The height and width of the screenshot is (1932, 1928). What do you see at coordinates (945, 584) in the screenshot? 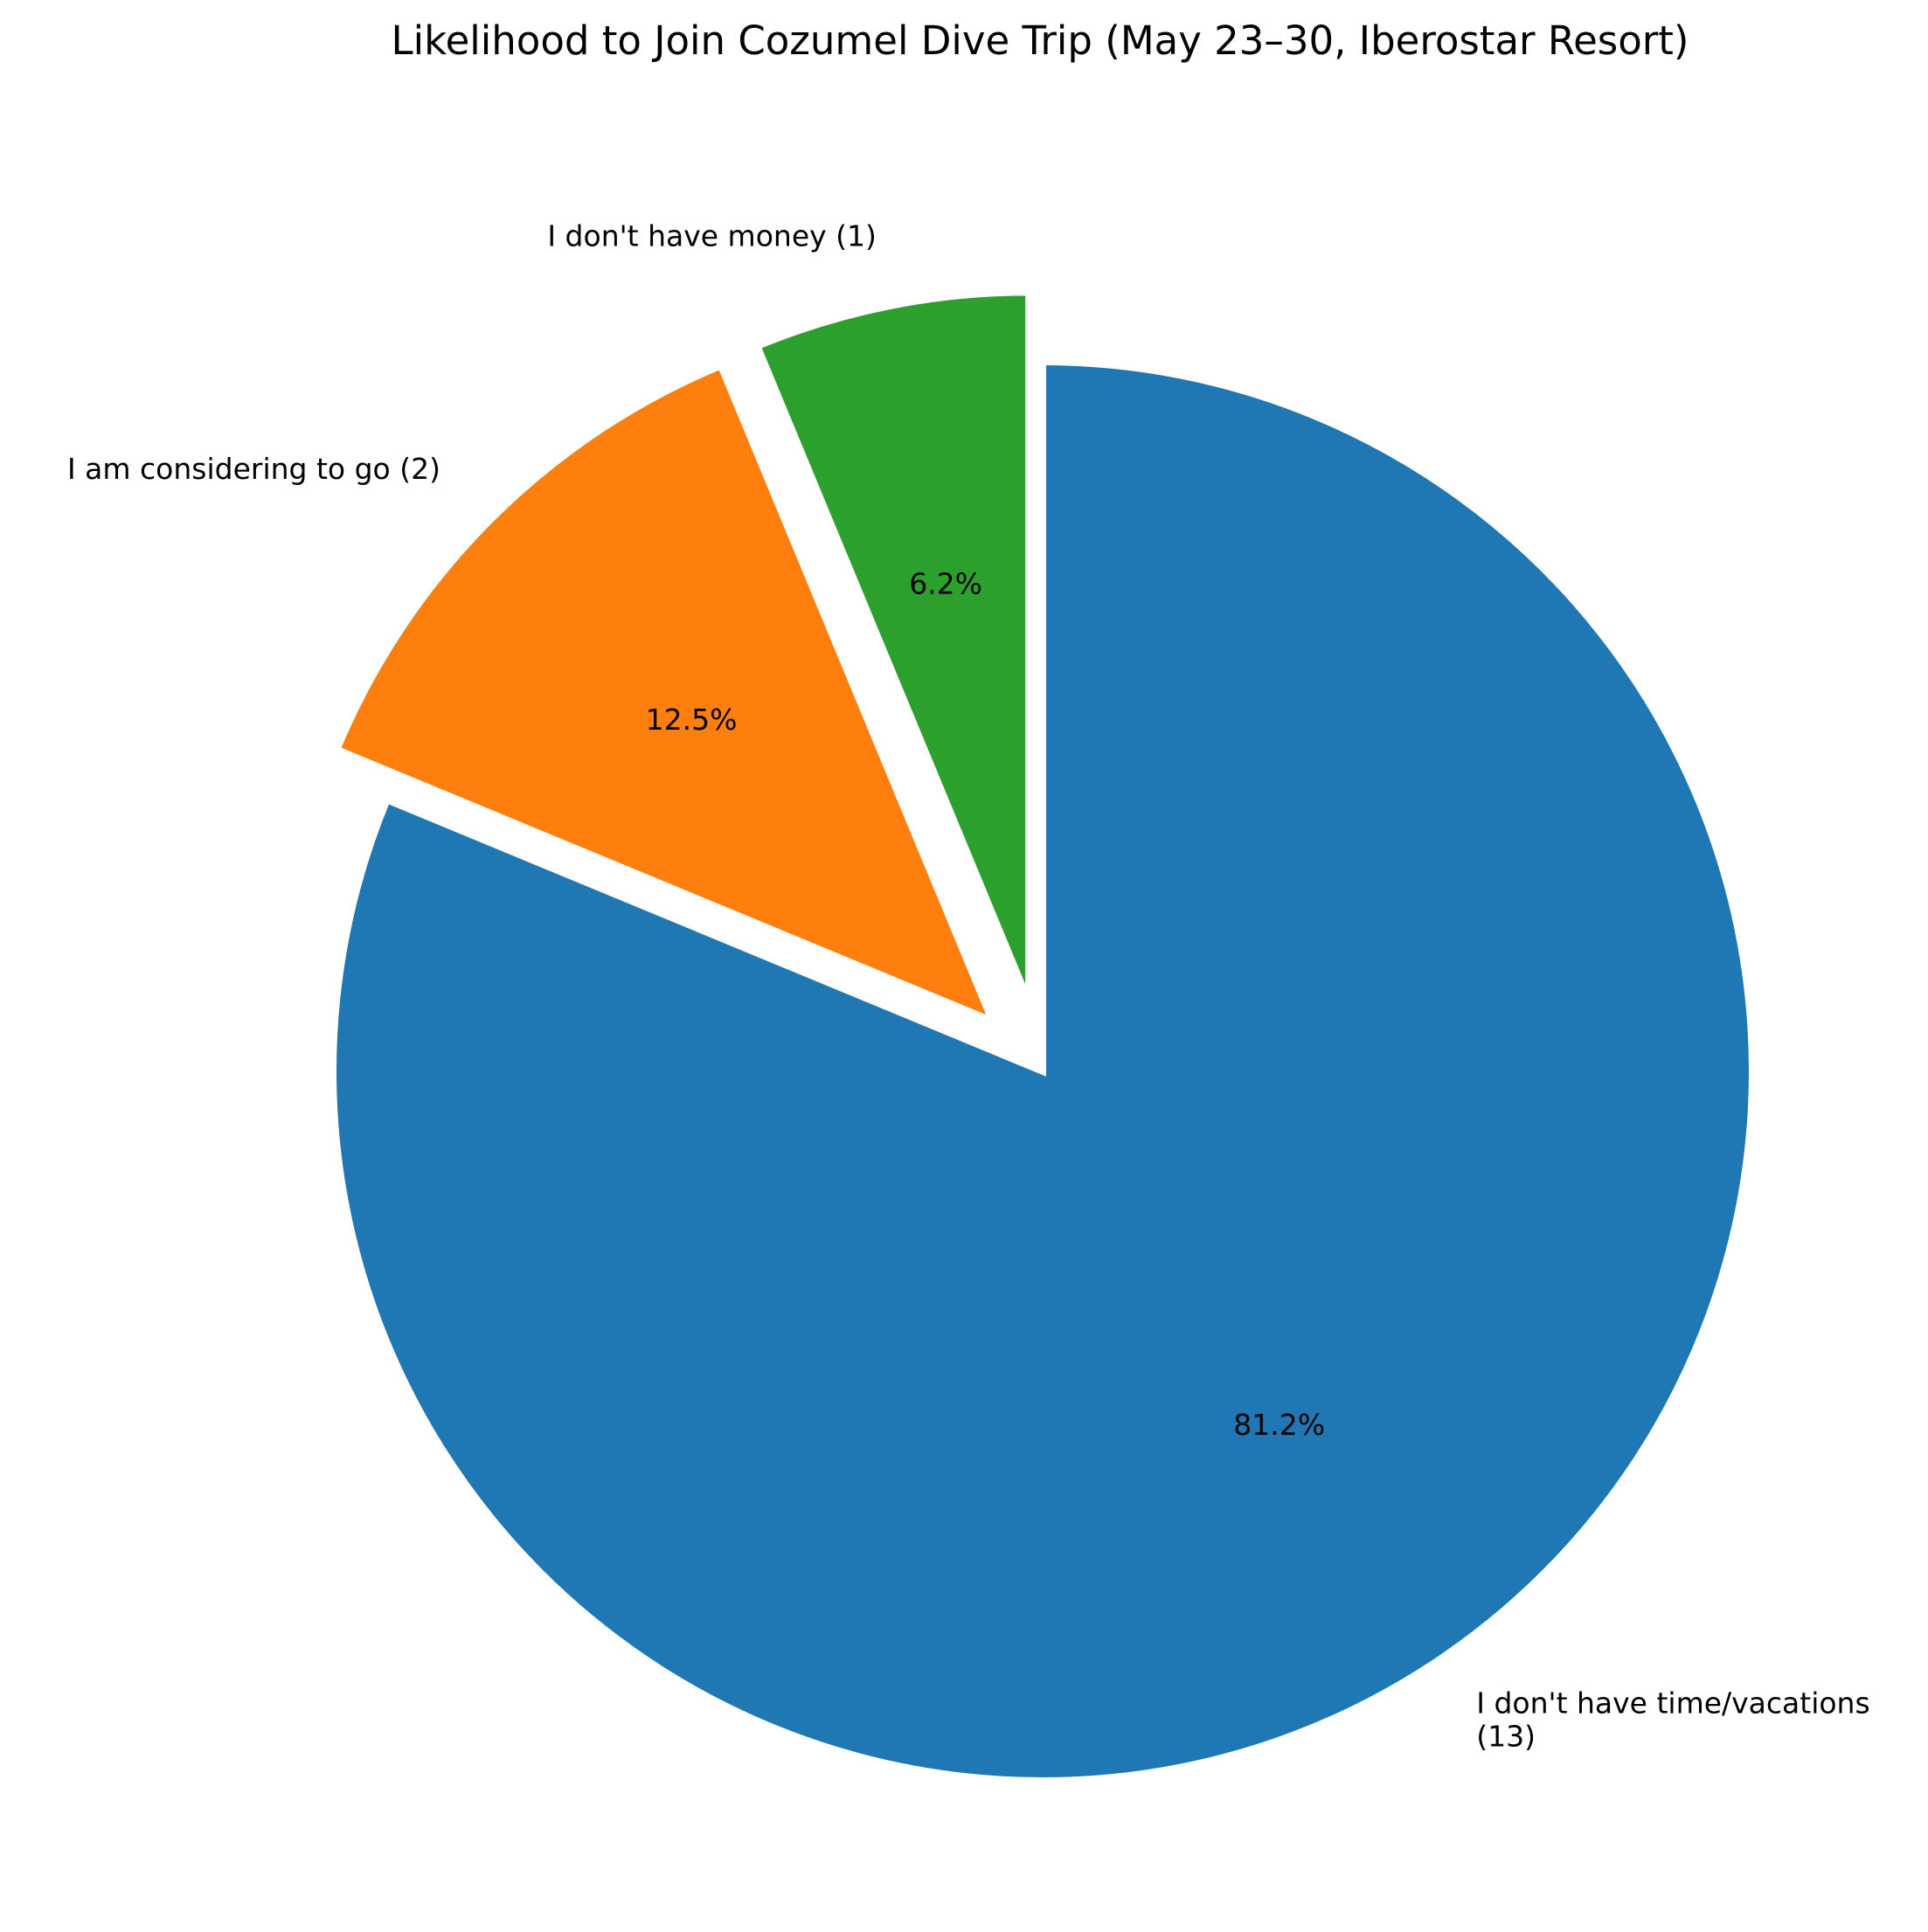
I see `slice-percent-2: 6.2%` at bounding box center [945, 584].